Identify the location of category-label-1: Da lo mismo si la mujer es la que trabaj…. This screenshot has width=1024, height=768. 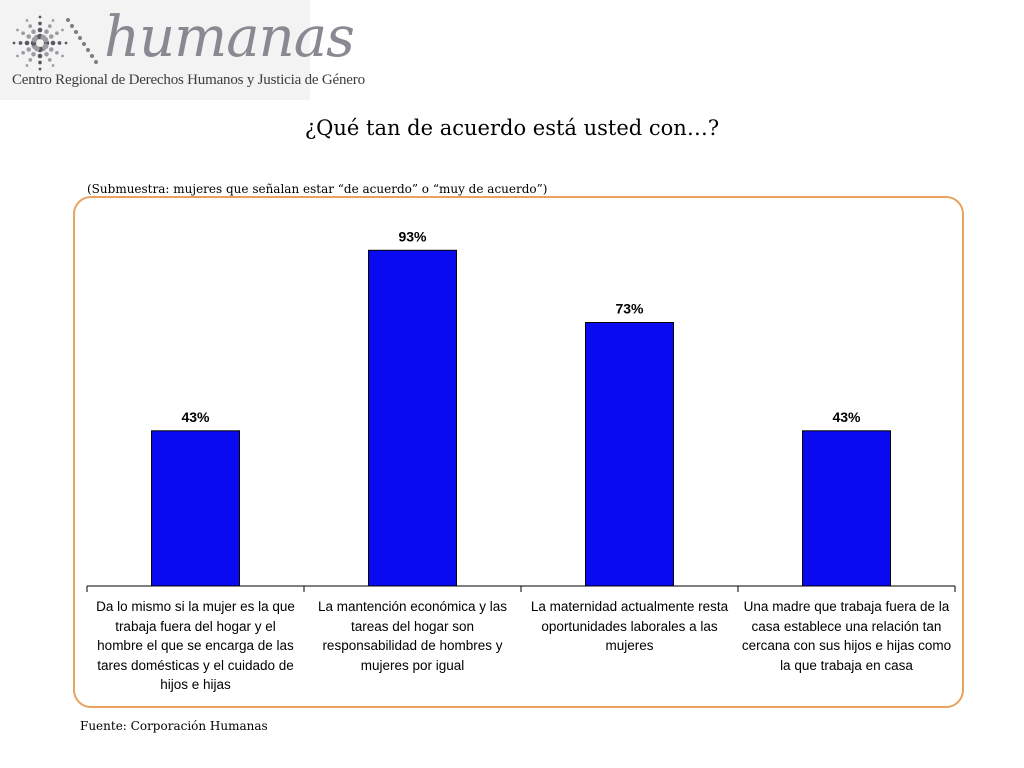
(195, 645).